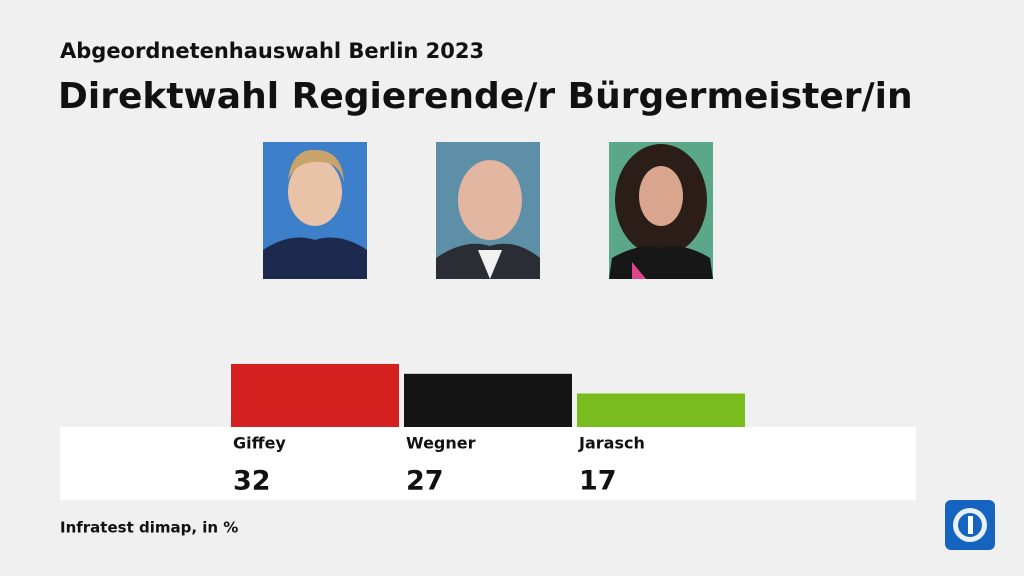 The height and width of the screenshot is (576, 1024). Describe the element at coordinates (149, 528) in the screenshot. I see `source-note: Infratest dimap, in %` at that location.